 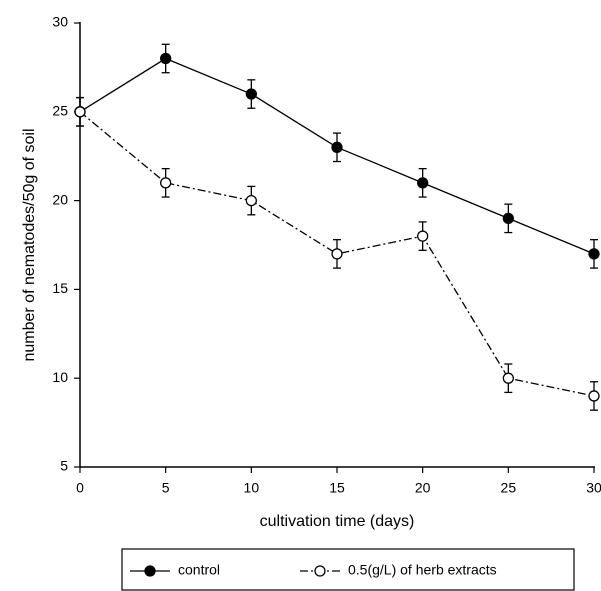 I want to click on y-axis-title: number of nematodes/50g of soil, so click(x=29, y=244).